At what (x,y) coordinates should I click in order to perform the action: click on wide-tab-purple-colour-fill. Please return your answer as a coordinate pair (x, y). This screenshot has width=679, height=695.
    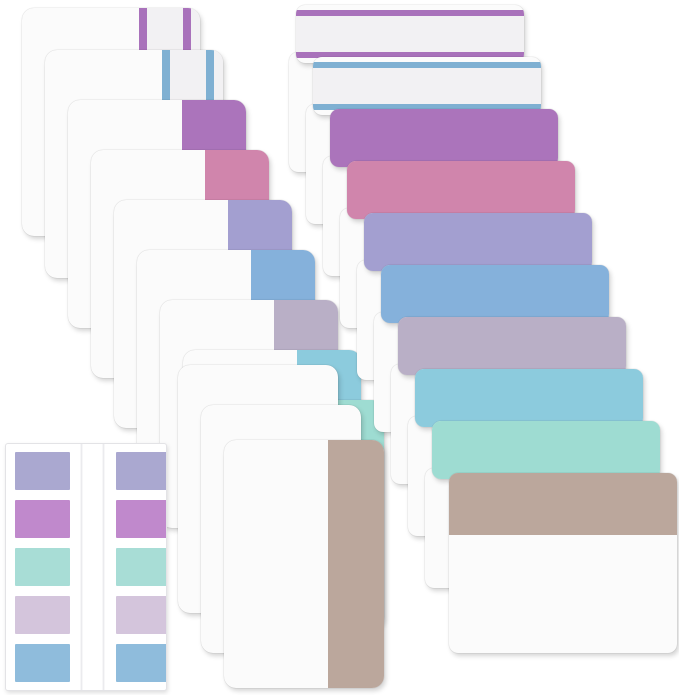
    Looking at the image, I should click on (444, 138).